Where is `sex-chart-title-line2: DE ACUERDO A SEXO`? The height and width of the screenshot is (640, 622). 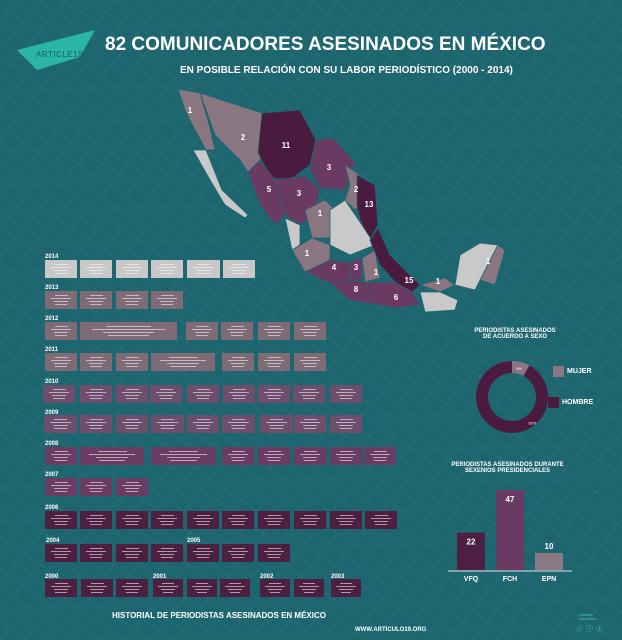 sex-chart-title-line2: DE ACUERDO A SEXO is located at coordinates (514, 337).